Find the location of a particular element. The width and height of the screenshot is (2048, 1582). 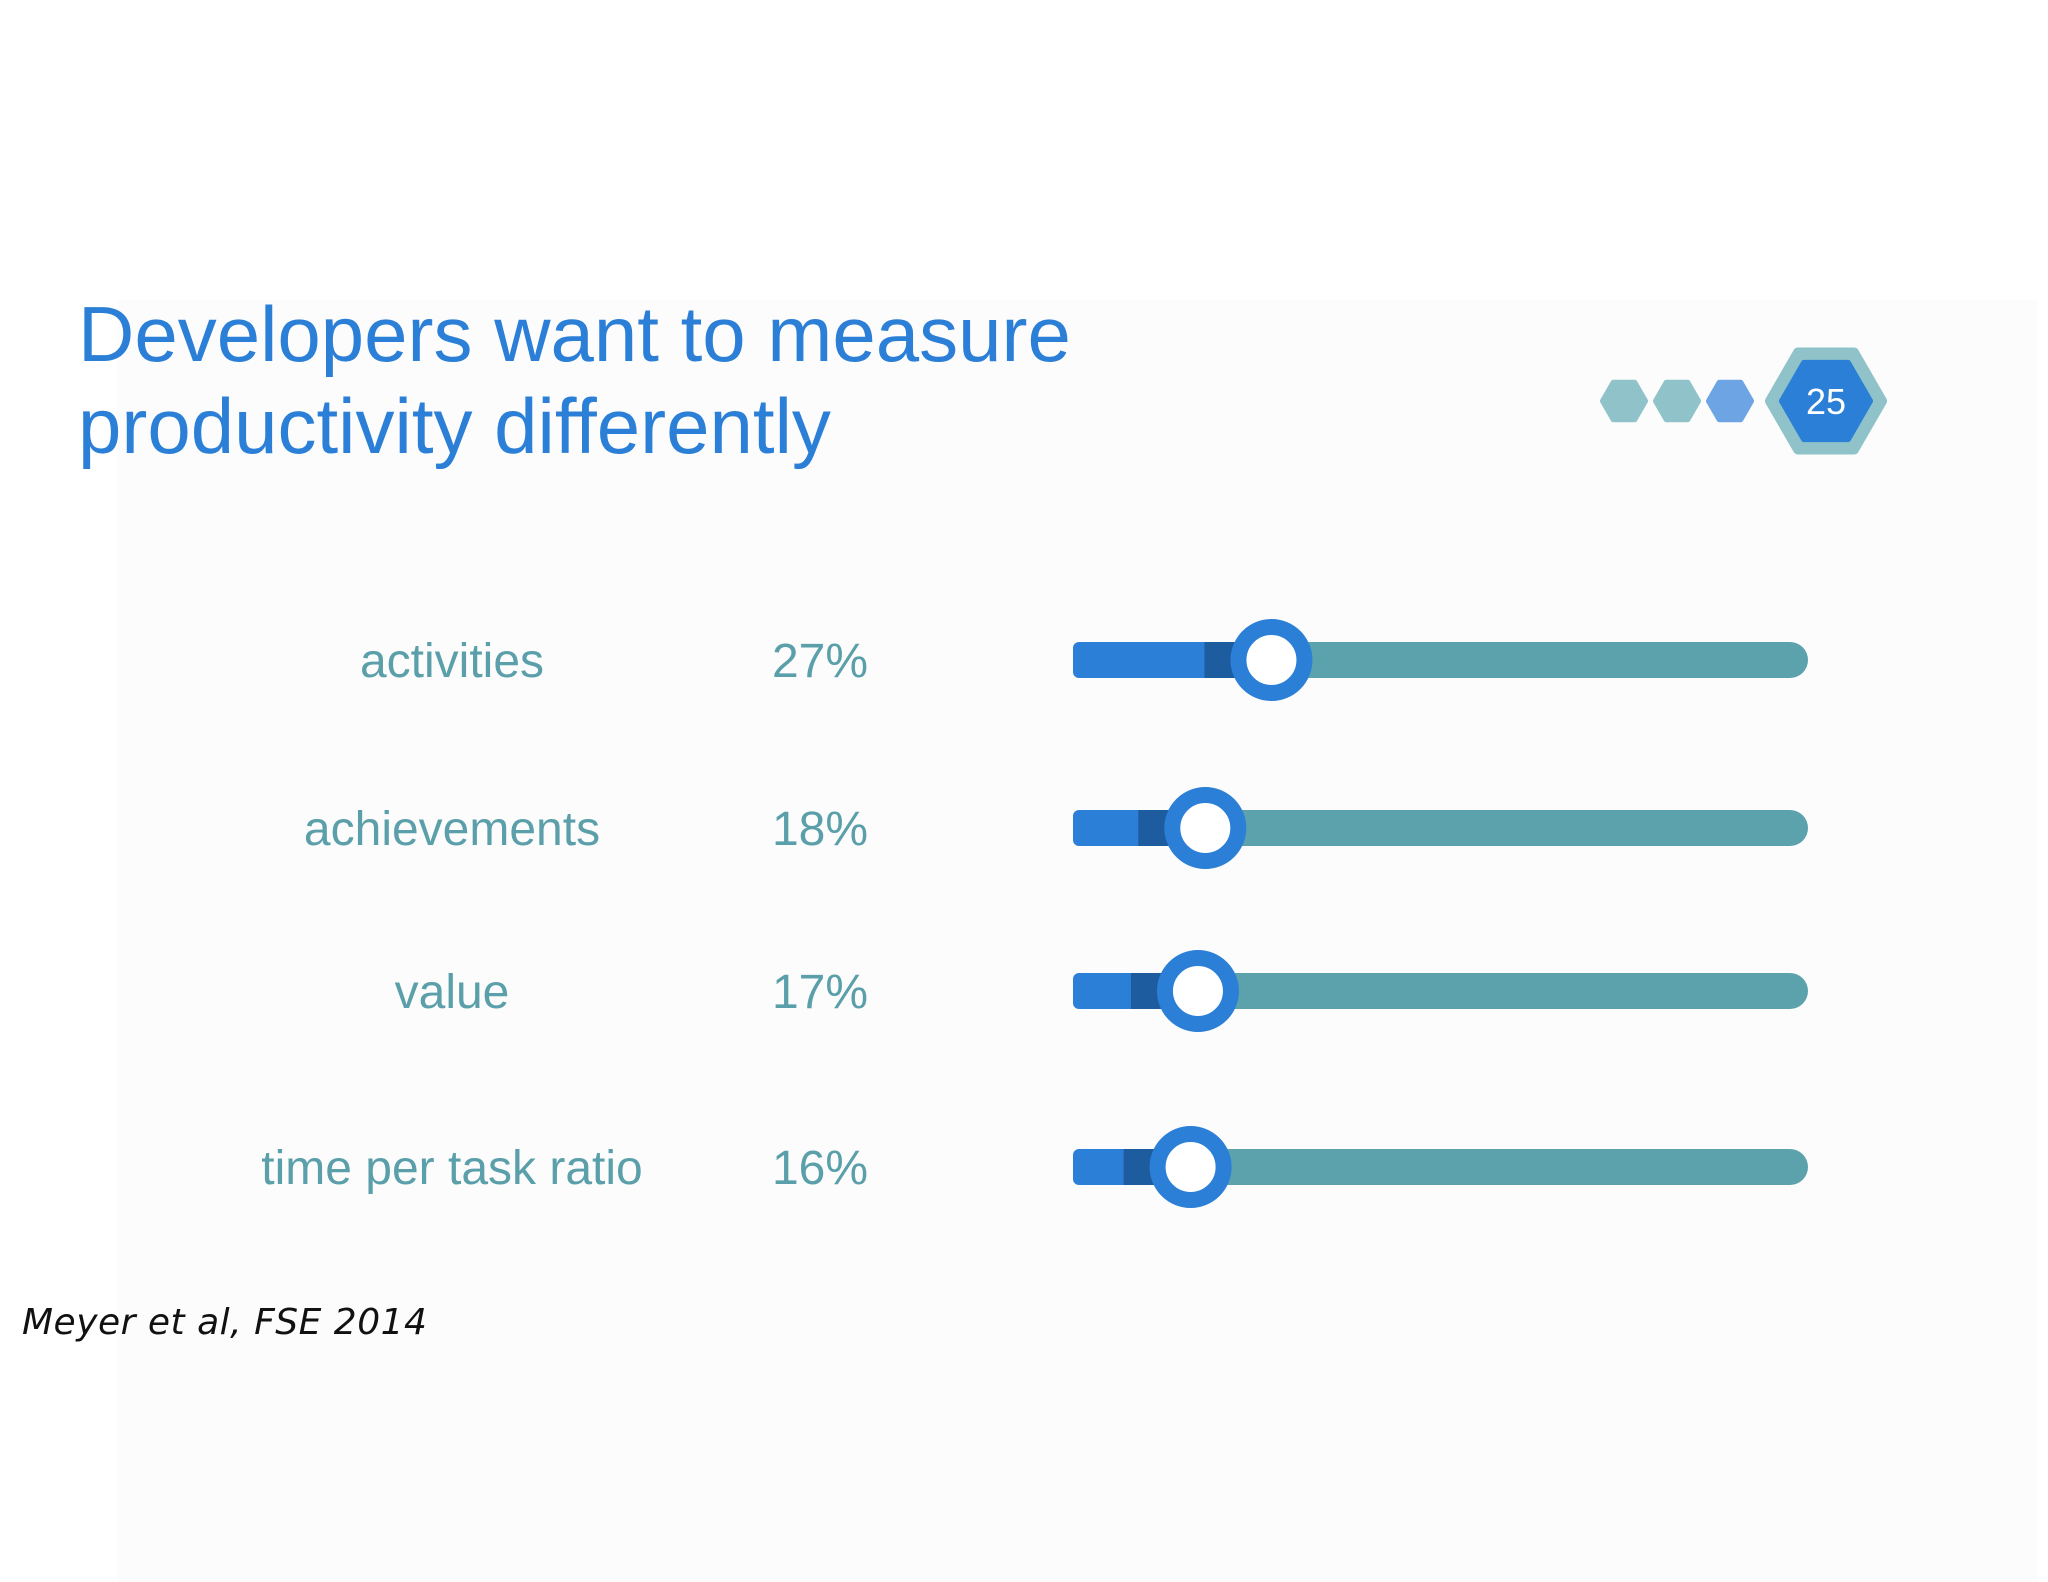

slide-progress: 25 is located at coordinates (1748, 400).